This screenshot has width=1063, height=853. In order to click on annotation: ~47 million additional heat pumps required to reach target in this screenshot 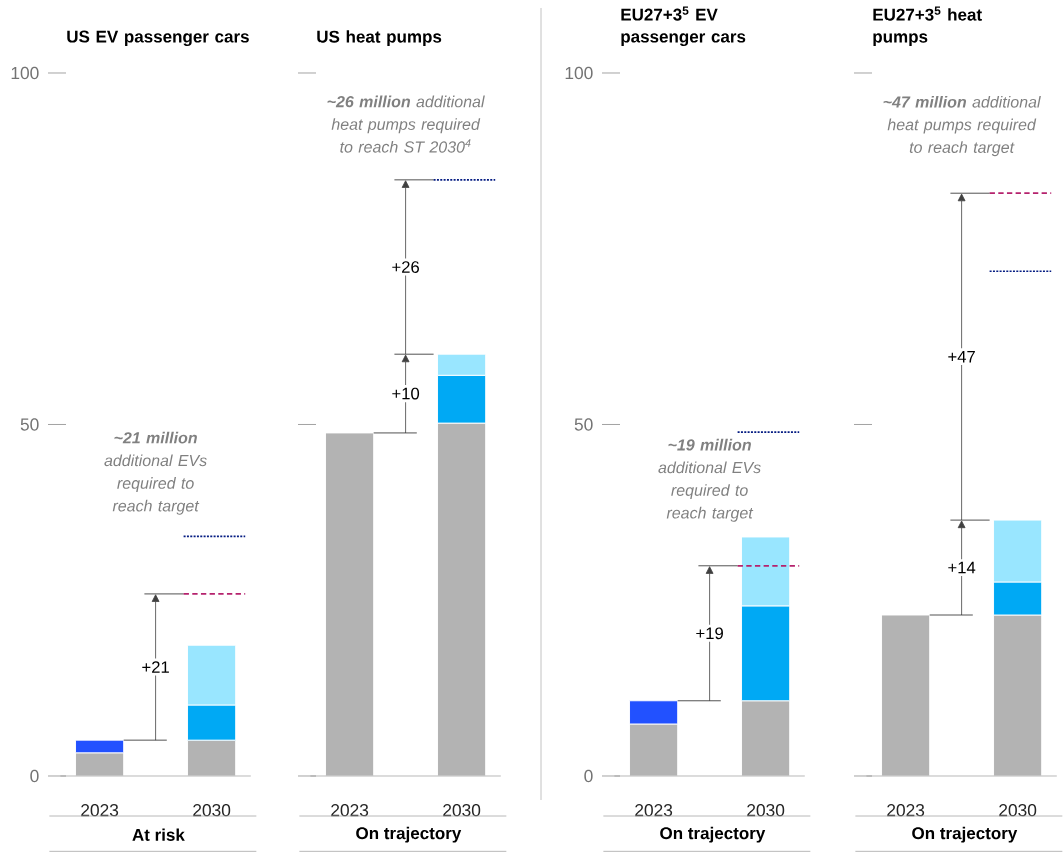, I will do `click(962, 126)`.